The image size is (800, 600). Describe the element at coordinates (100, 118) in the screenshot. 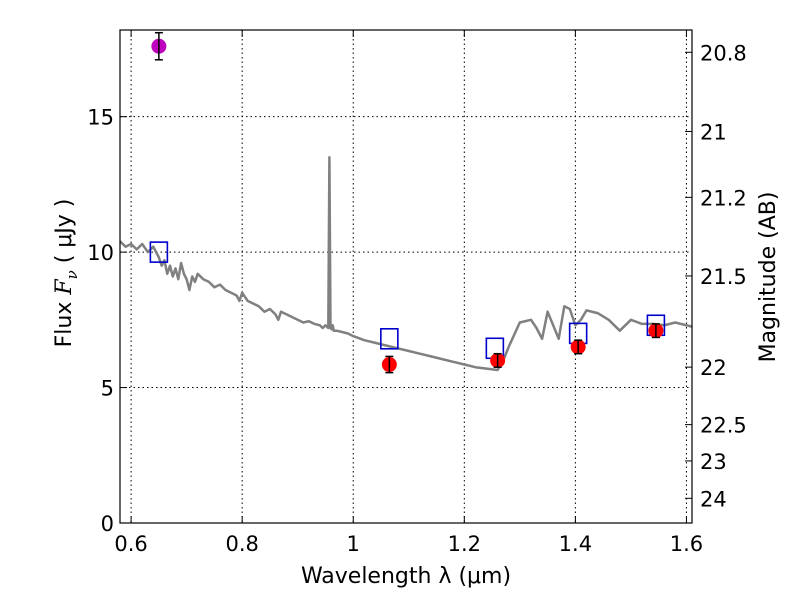

I see `y-tick-label: 15` at that location.